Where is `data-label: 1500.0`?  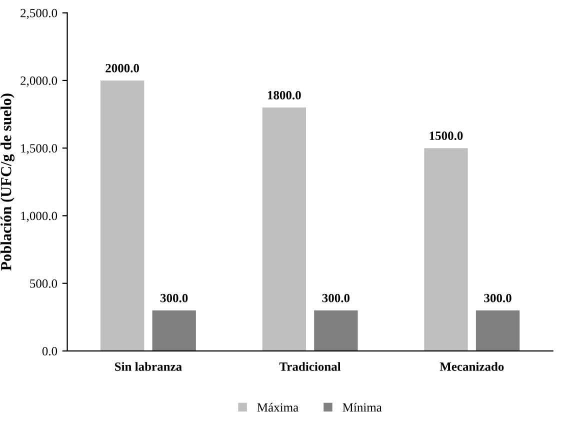
data-label: 1500.0 is located at coordinates (446, 136).